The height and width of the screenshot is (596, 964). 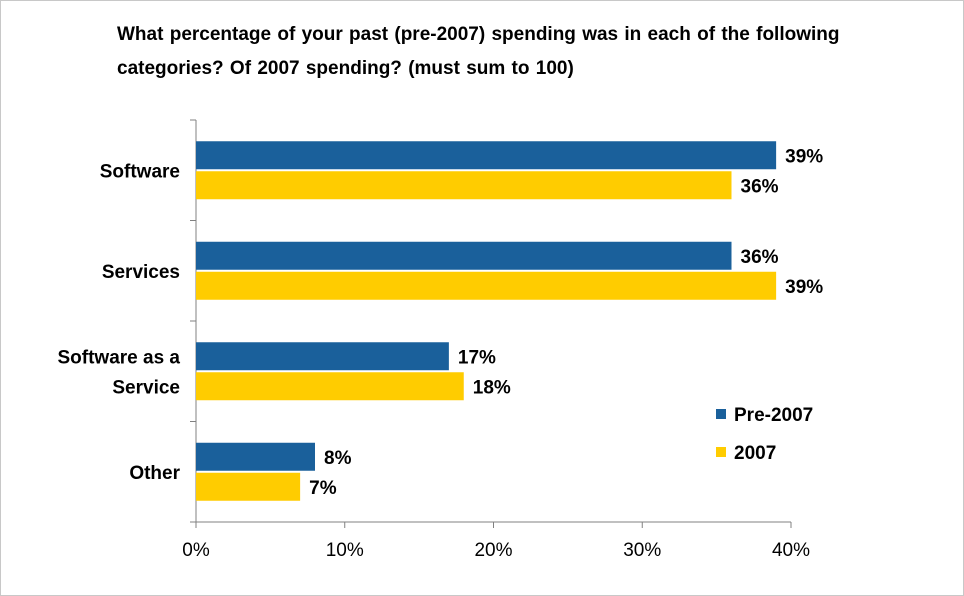 I want to click on data-label: 8%, so click(x=338, y=458).